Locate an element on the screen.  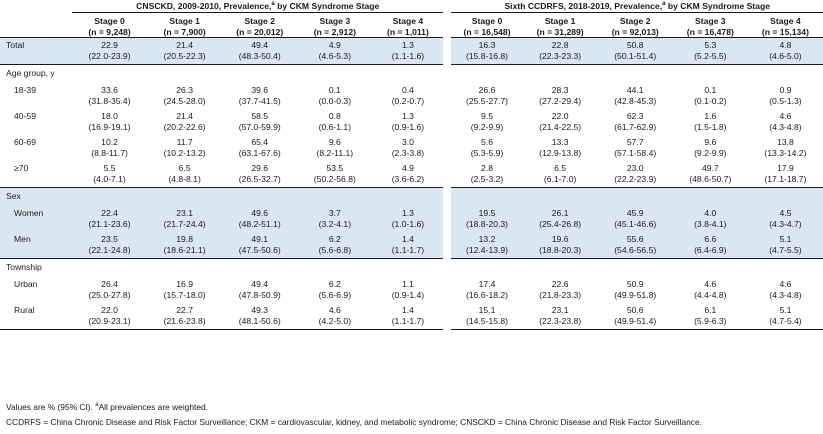
value-cell: 58.5 (57.0-59.9) is located at coordinates (259, 122).